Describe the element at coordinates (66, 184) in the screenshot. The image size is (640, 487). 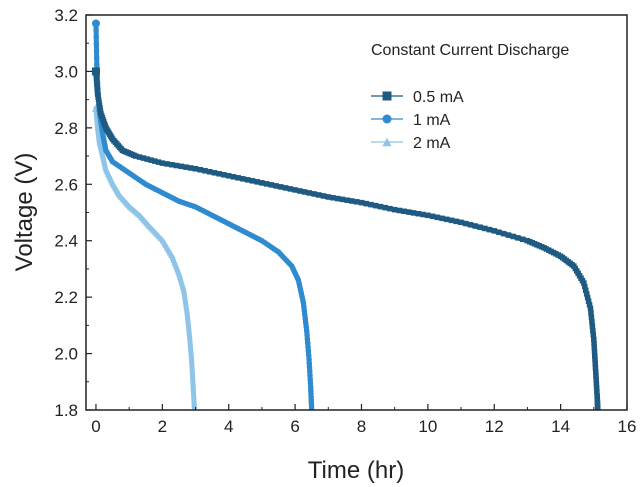
I see `y-tick-label: 2.6` at that location.